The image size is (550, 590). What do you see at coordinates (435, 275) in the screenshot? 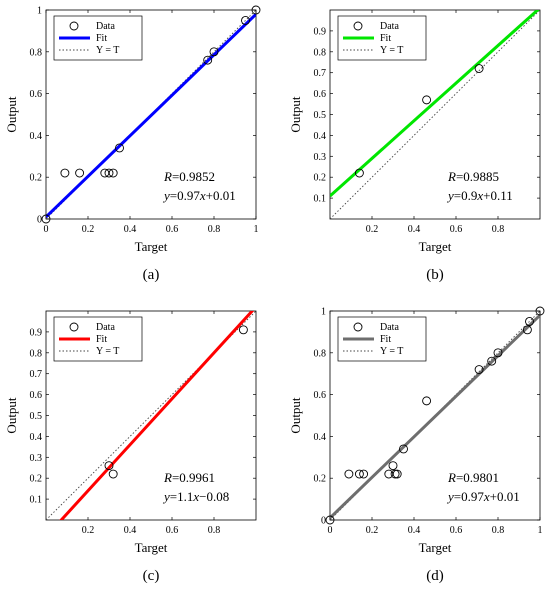
I see `panel-caption: (b)` at bounding box center [435, 275].